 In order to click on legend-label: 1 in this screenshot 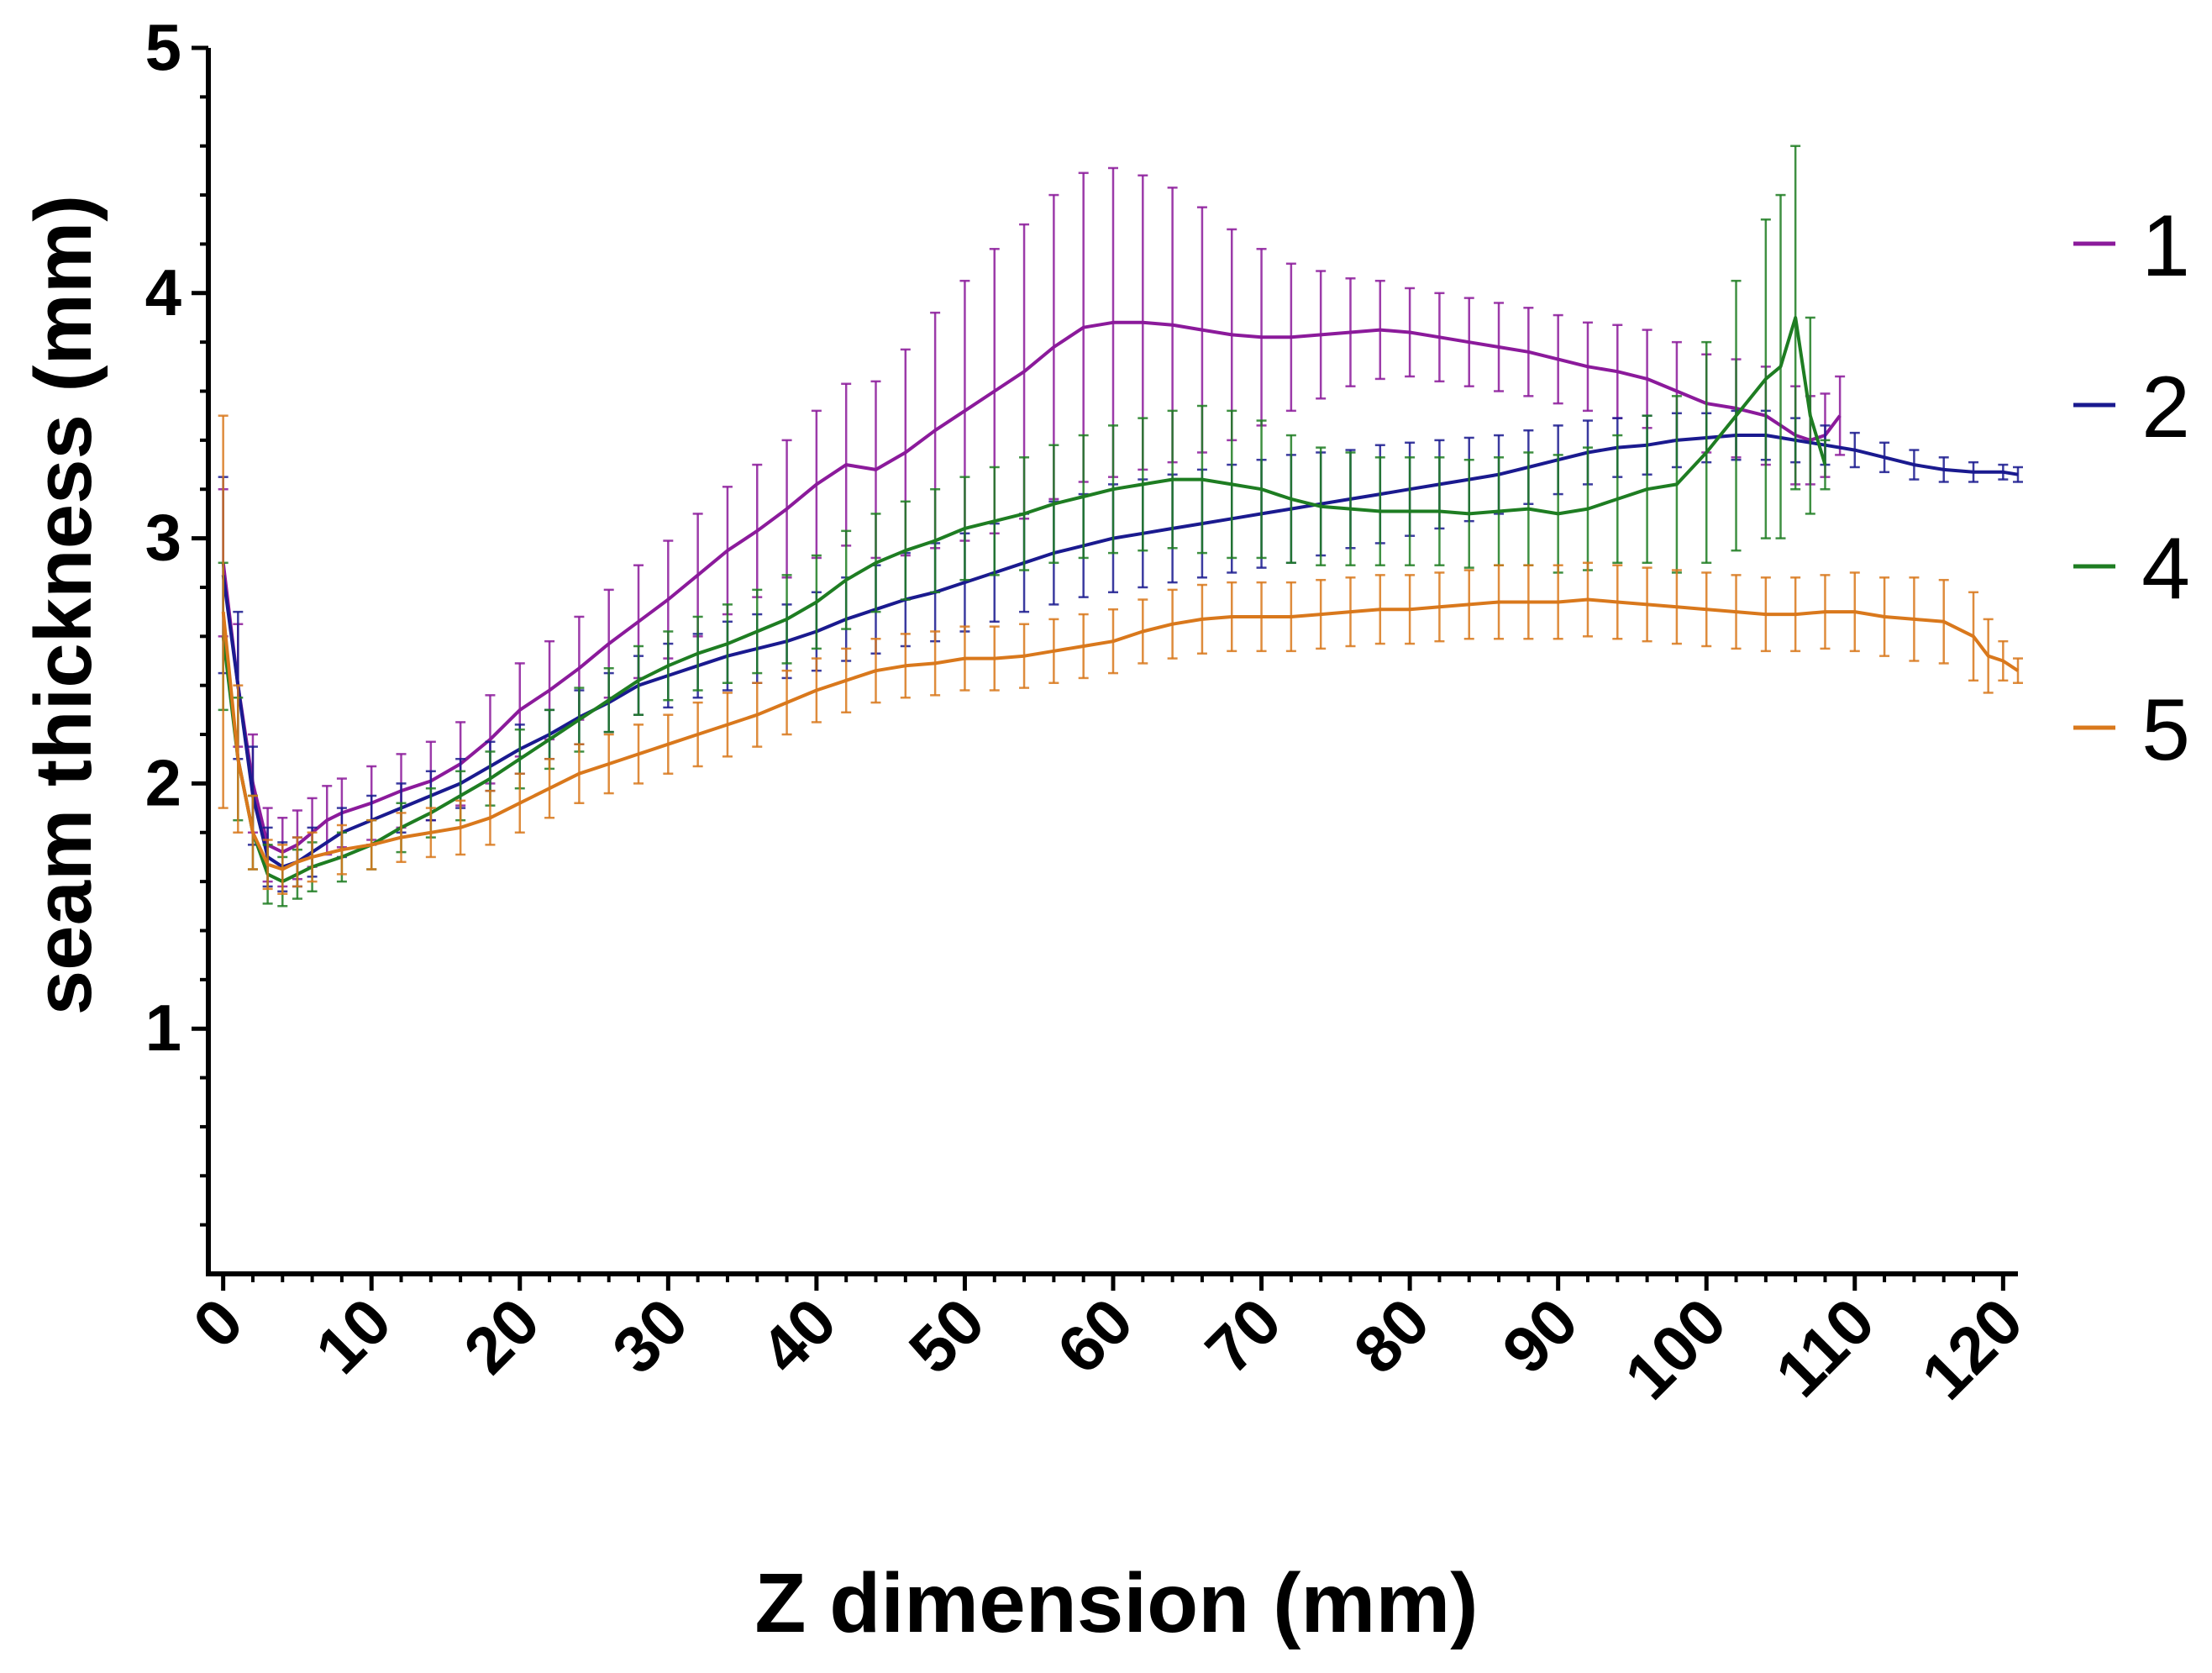, I will do `click(2165, 246)`.